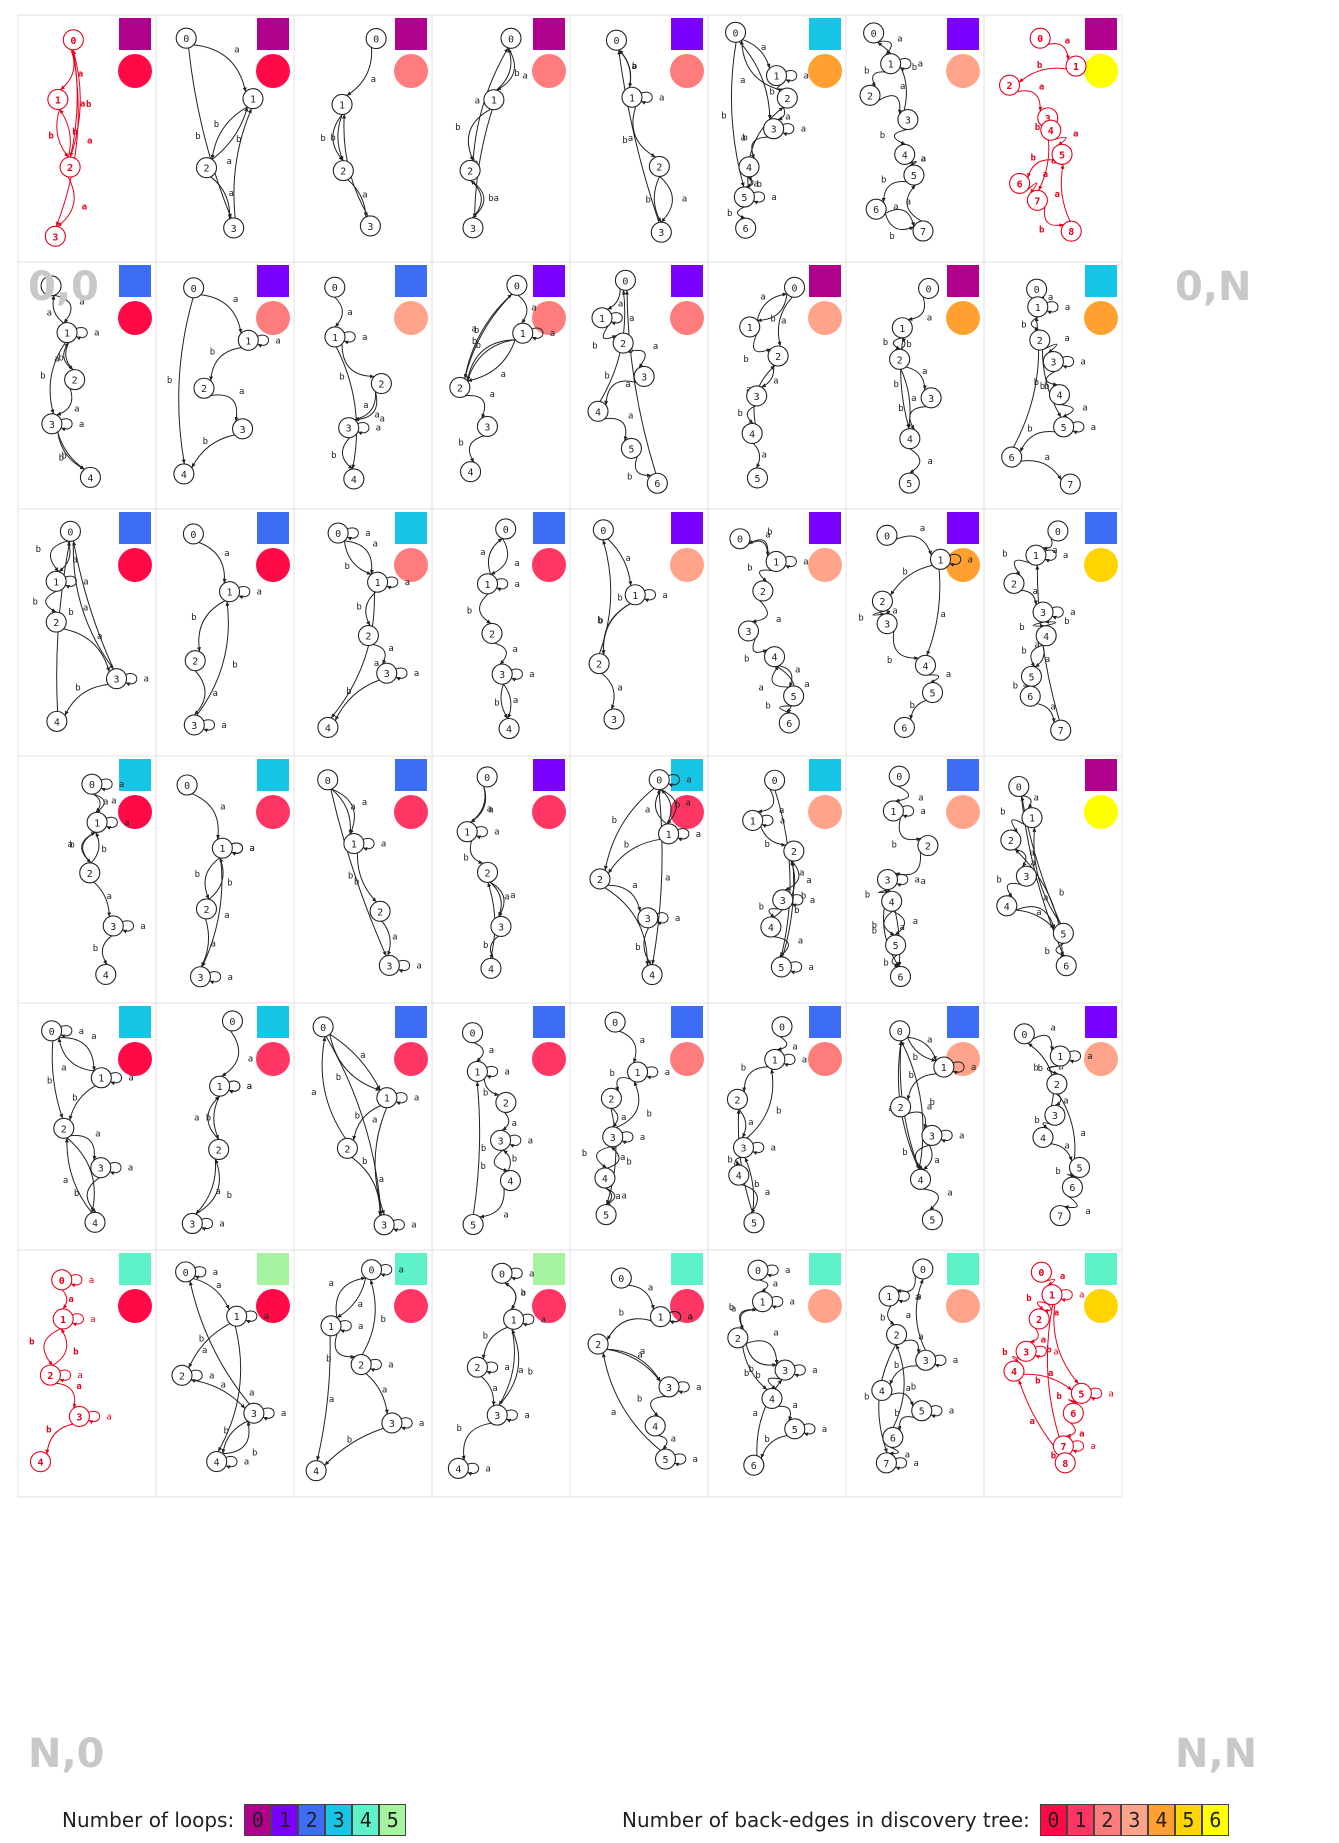 The image size is (1339, 1843). What do you see at coordinates (1060, 1217) in the screenshot?
I see `state-label: 7` at bounding box center [1060, 1217].